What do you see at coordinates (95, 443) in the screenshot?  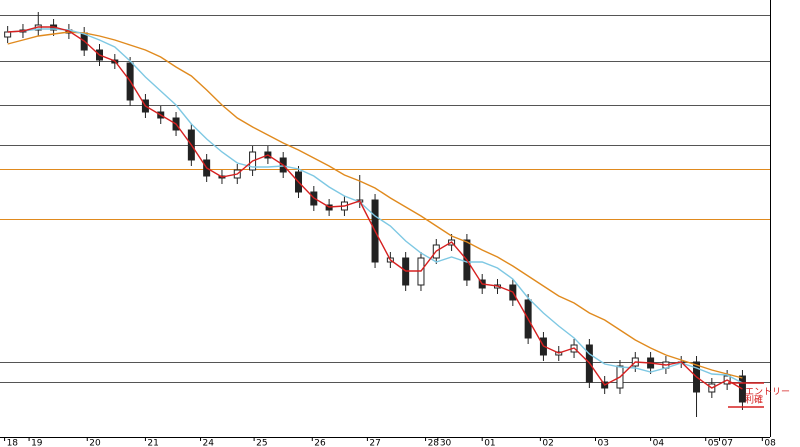 I see `x-tick-label: 20` at bounding box center [95, 443].